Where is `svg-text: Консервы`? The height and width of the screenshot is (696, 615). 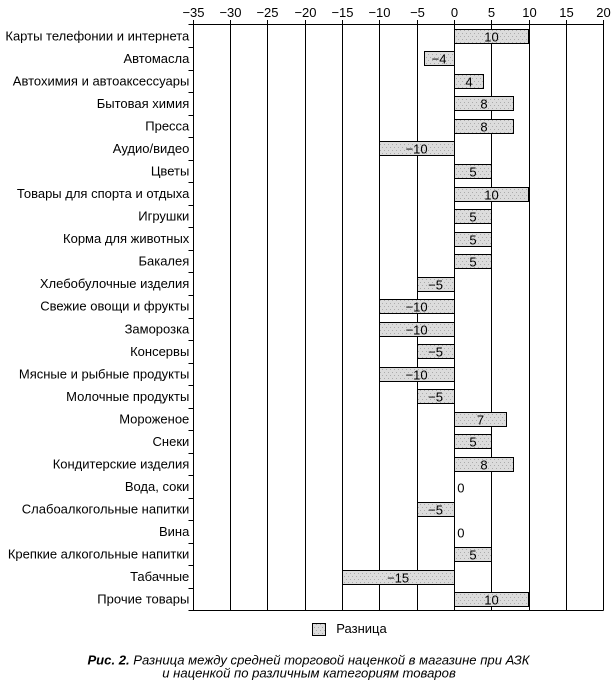
svg-text: Консервы is located at coordinates (159, 351).